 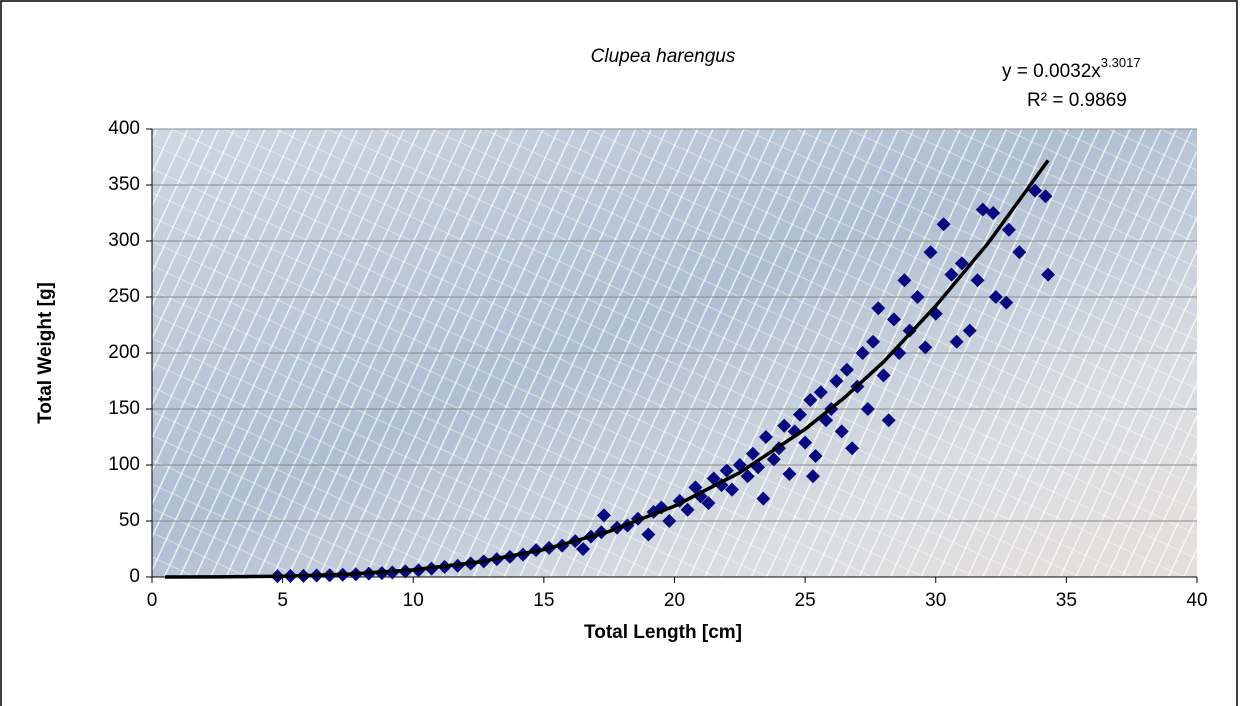 What do you see at coordinates (1077, 100) in the screenshot?
I see `r-squared: R² = 0.9869` at bounding box center [1077, 100].